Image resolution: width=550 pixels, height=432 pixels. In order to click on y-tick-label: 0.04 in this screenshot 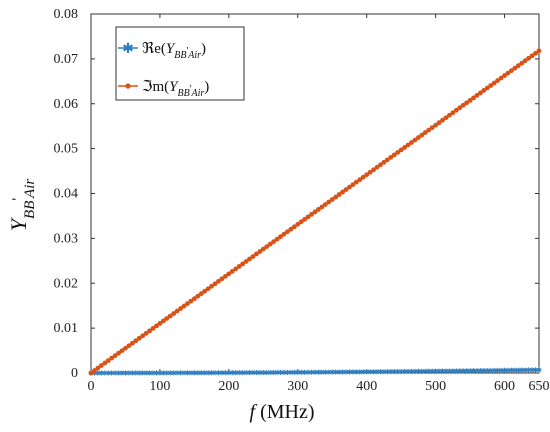, I will do `click(66, 194)`.